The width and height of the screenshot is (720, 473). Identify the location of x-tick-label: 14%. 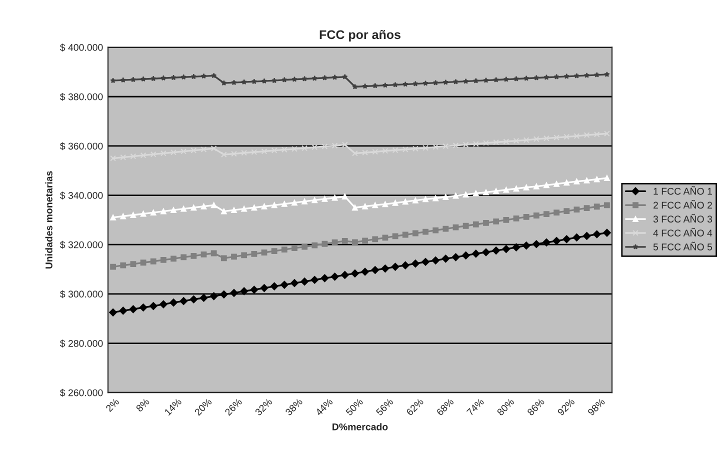
(173, 407).